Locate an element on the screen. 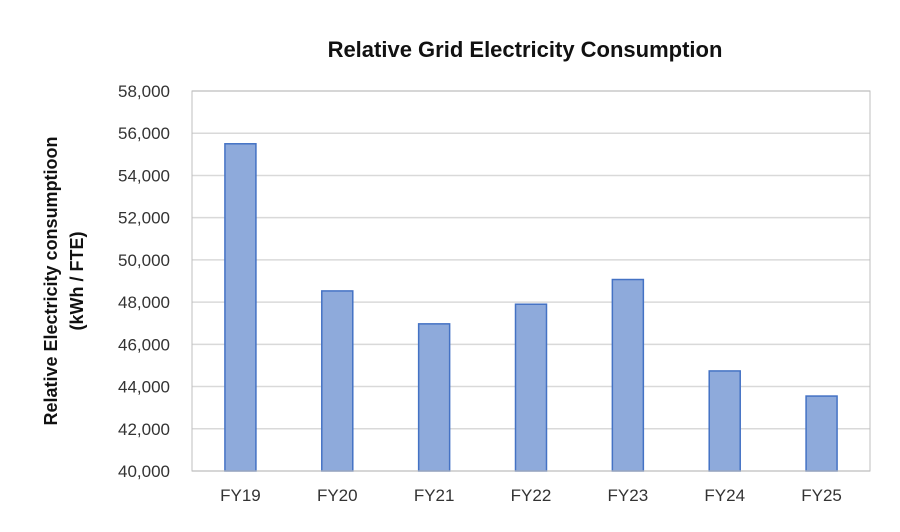 The image size is (900, 532). y-axis-label-line1: Relative Electricity consumptioon is located at coordinates (51, 280).